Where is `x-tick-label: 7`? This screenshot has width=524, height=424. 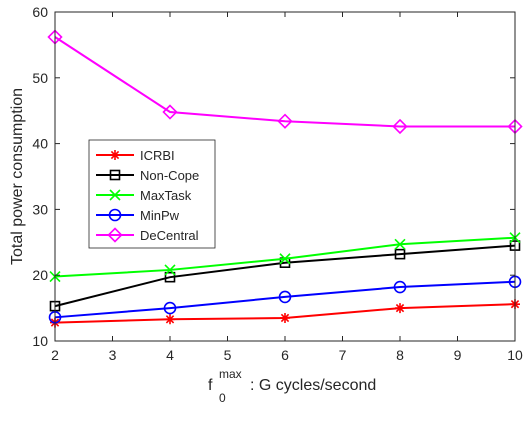
x-tick-label: 7 is located at coordinates (343, 355).